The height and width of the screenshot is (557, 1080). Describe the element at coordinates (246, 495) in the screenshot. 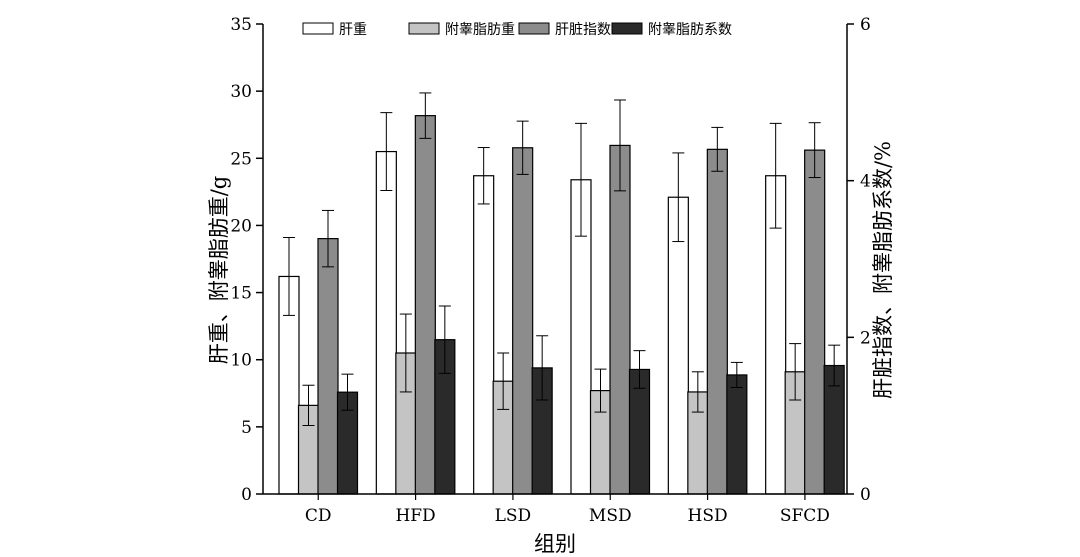

I see `left-tick-label: 0` at that location.